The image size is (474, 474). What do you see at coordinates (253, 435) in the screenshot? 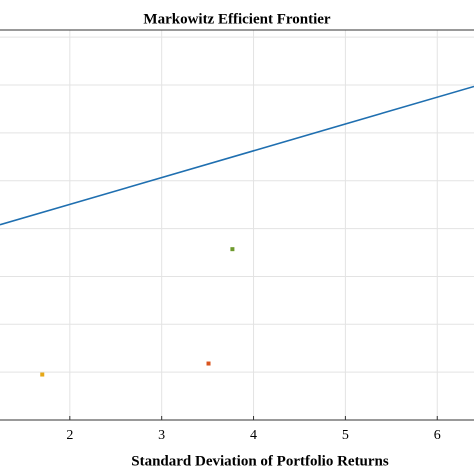
I see `x-tick-label: 4` at bounding box center [253, 435].